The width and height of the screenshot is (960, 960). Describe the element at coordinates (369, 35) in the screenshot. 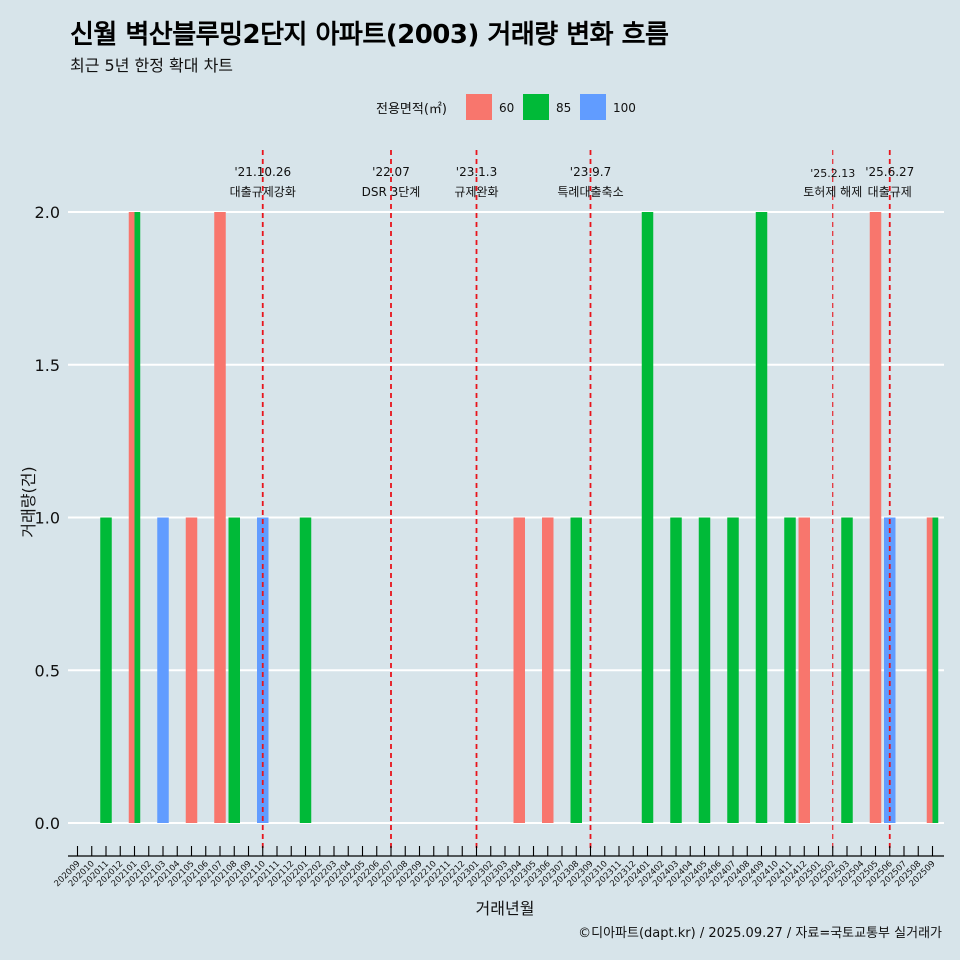

I see `chart-title: 신월 벽산블루밍2단지 아파트(2003) 거래량 변화 흐름` at that location.